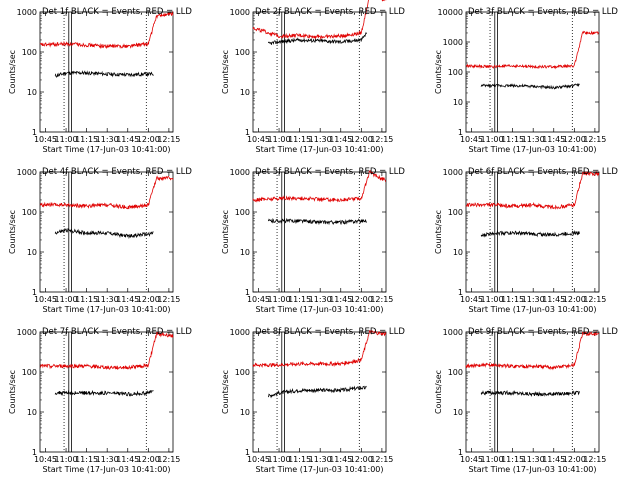  I want to click on chart-title: Det 8f BLACK = Events, RED = LLD, so click(330, 332).